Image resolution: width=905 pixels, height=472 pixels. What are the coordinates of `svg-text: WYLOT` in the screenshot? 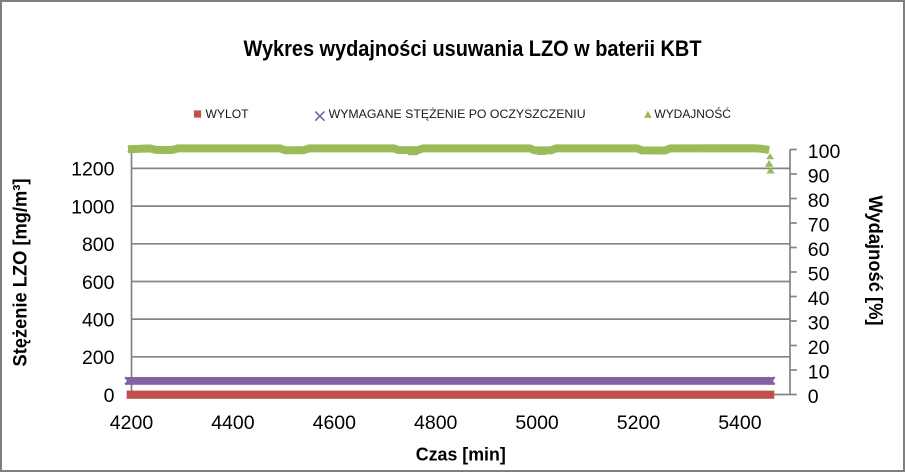 It's located at (228, 114).